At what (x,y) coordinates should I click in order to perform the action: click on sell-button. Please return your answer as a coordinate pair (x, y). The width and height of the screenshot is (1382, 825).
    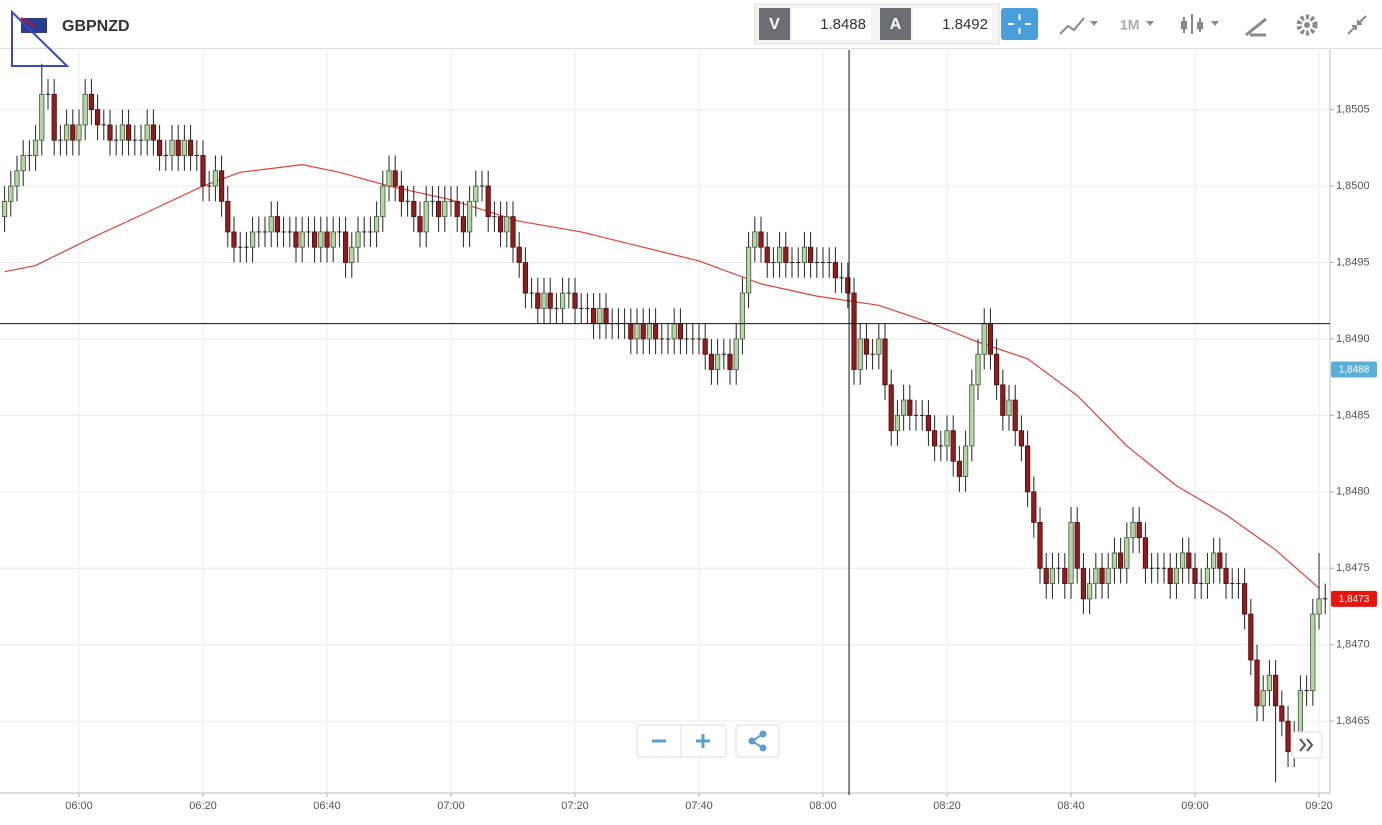
    Looking at the image, I should click on (774, 24).